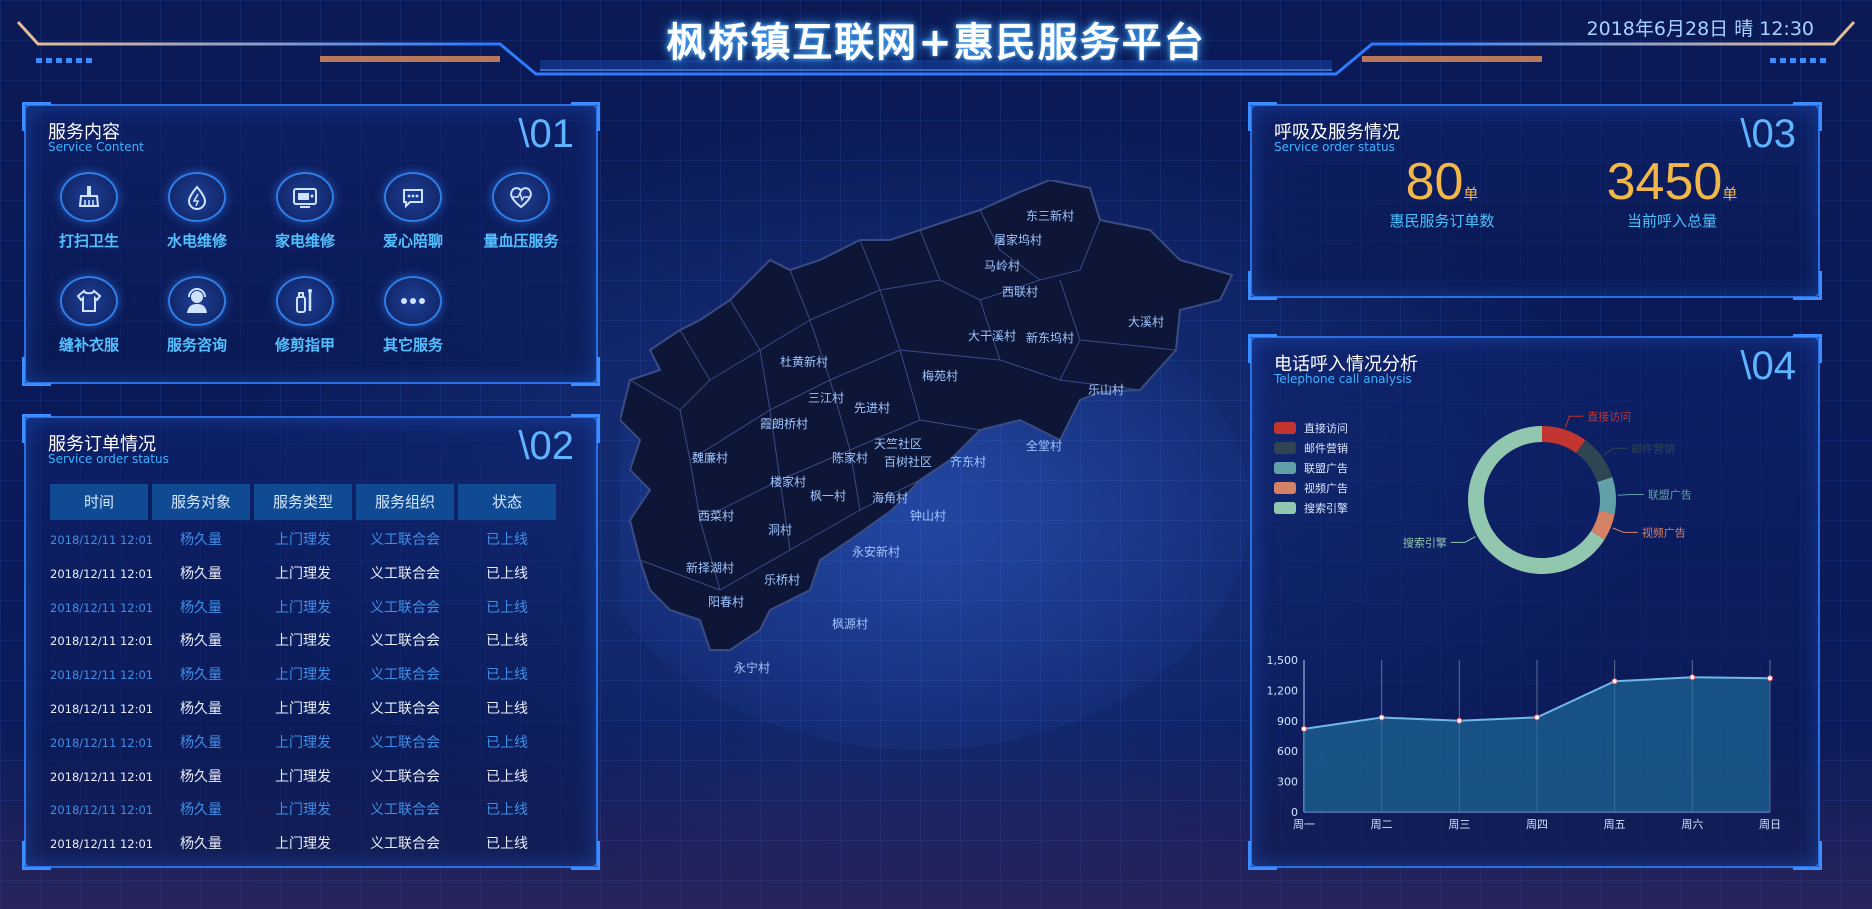 The height and width of the screenshot is (909, 1872). Describe the element at coordinates (872, 408) in the screenshot. I see `map-village-label: 先进村` at that location.